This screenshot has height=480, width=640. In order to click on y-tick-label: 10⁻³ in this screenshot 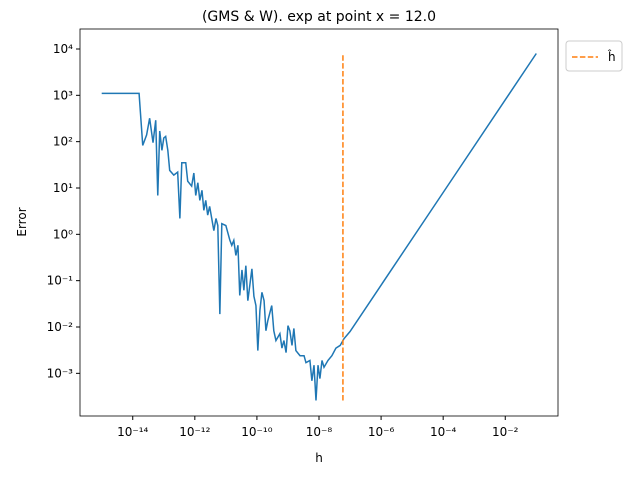, I will do `click(60, 373)`.